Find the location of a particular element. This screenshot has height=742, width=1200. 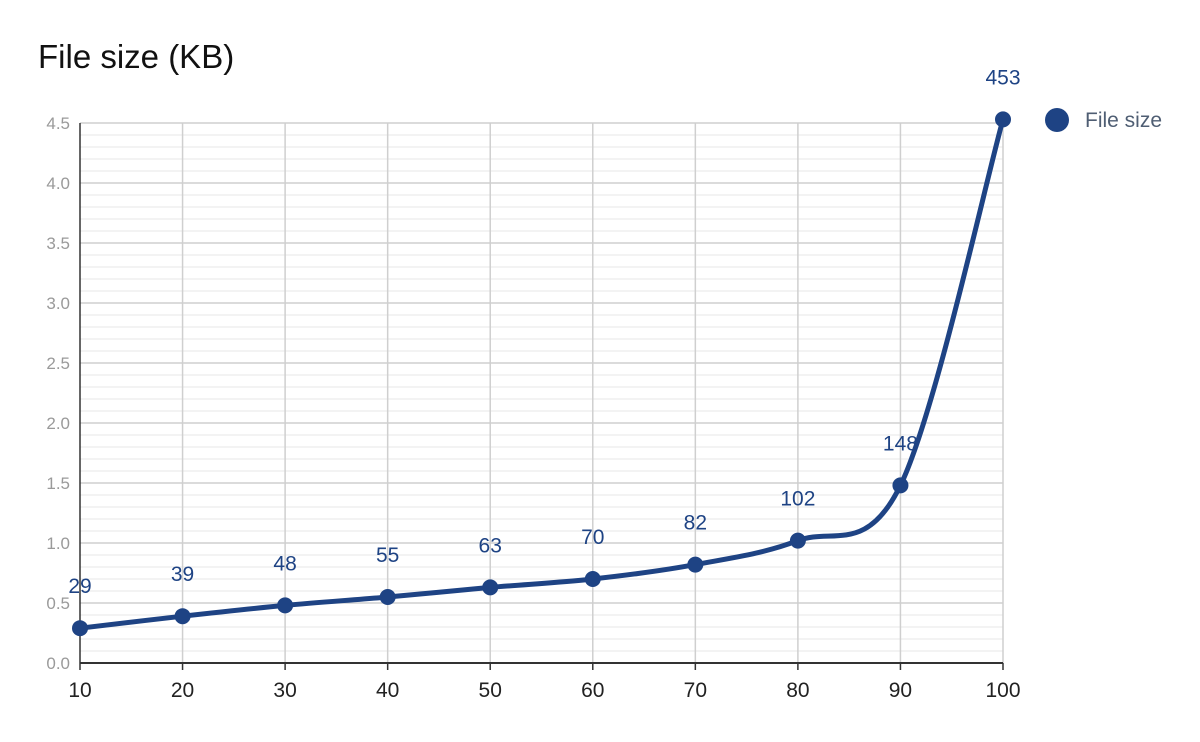

y-tick-label: 0.0 is located at coordinates (58, 663).